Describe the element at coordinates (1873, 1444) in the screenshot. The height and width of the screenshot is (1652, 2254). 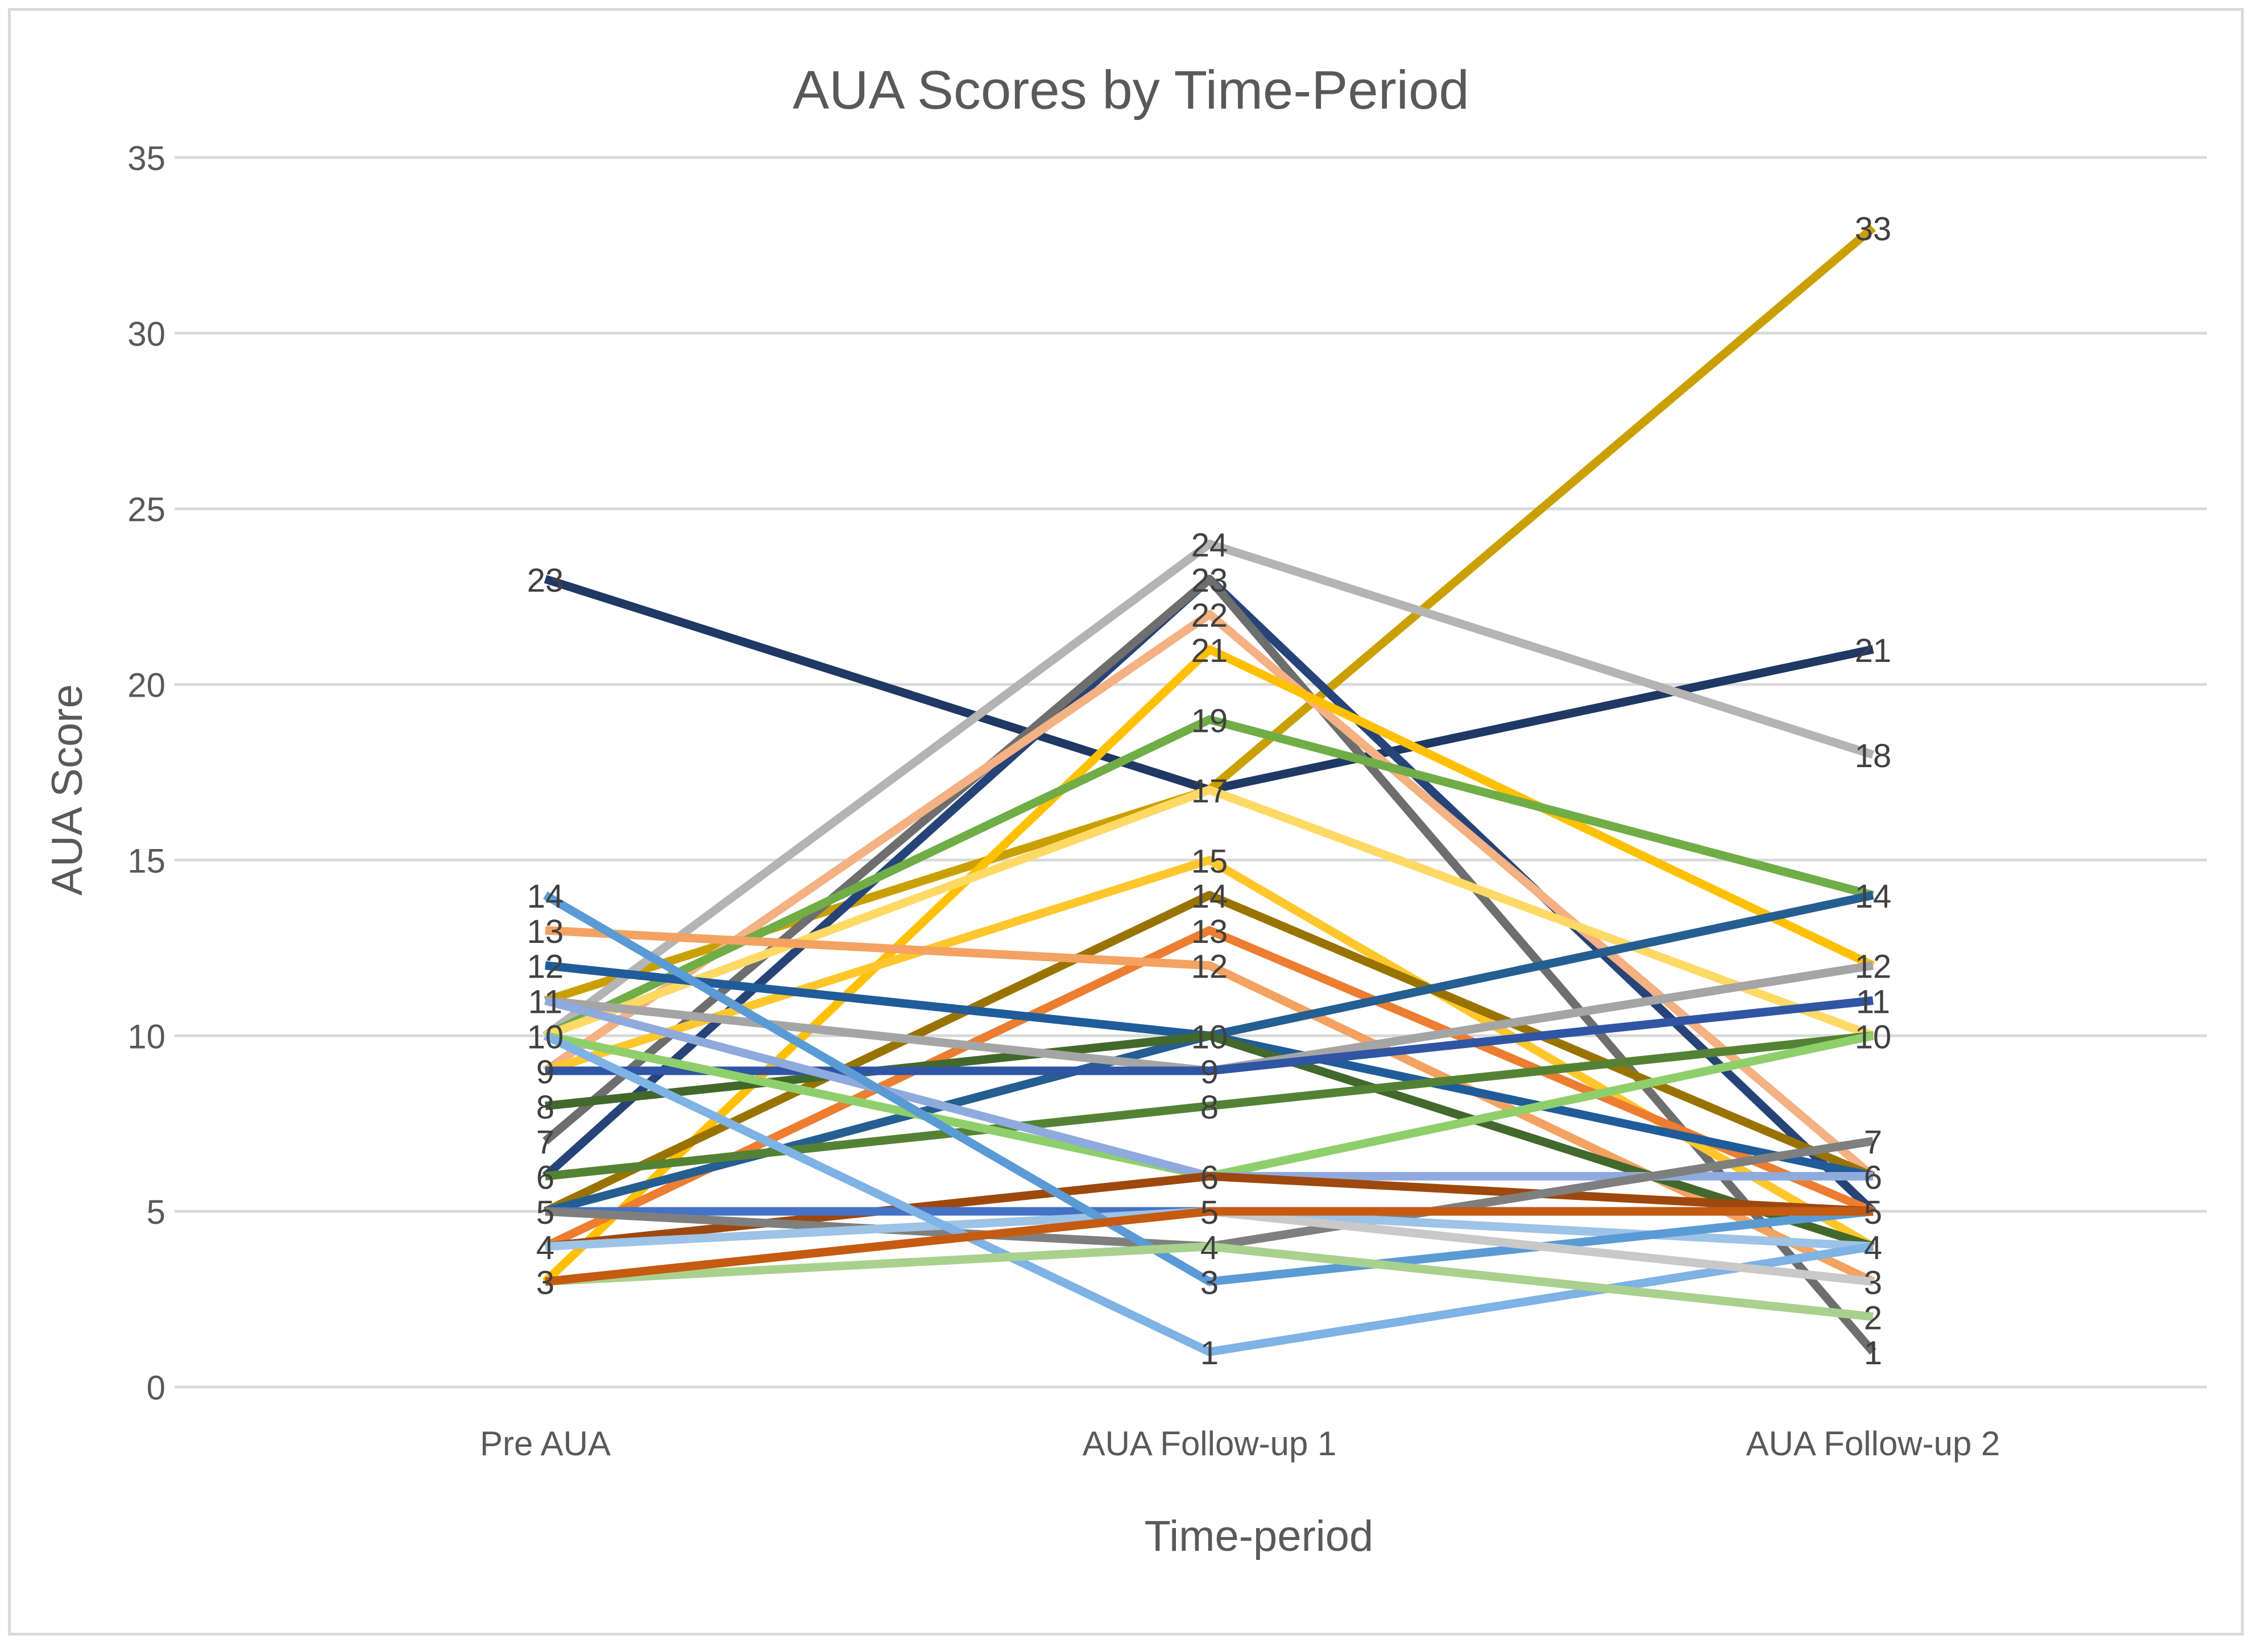
I see `x-tick-label: AUA Follow-up 2` at that location.